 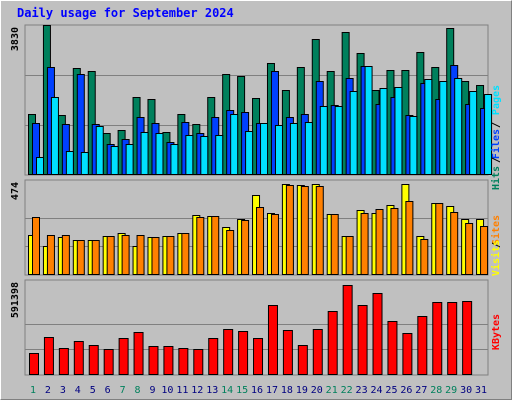 What do you see at coordinates (302, 390) in the screenshot?
I see `day-label-19: 19` at bounding box center [302, 390].